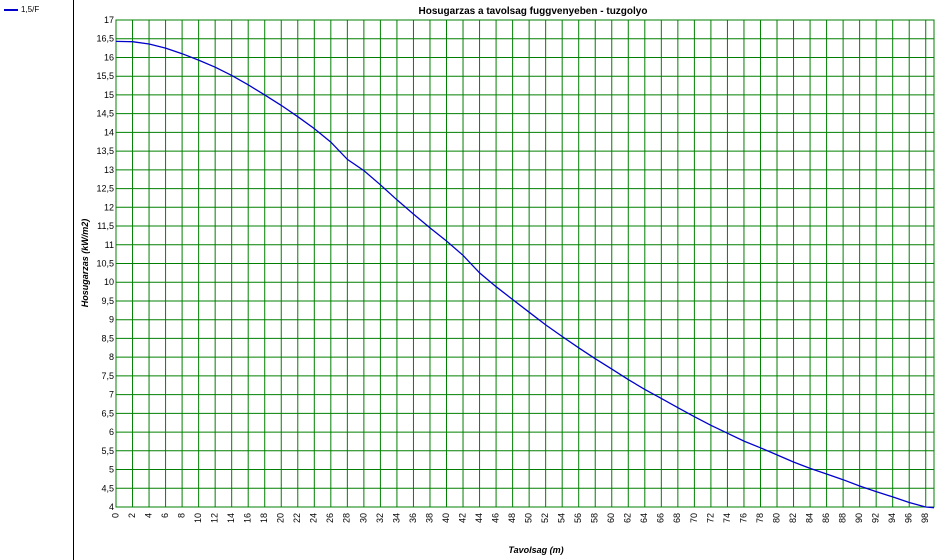 This screenshot has height=560, width=945. I want to click on x-tick-label: 20, so click(281, 518).